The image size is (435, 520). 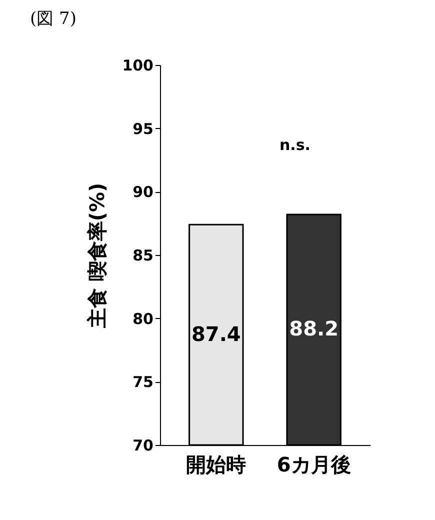 I want to click on y-tick-label: 95, so click(x=143, y=129).